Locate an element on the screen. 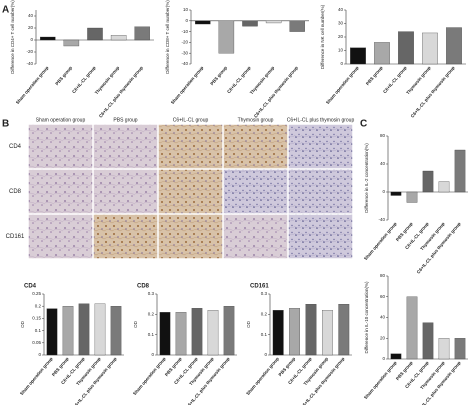  chart-title: CD8 is located at coordinates (143, 287).